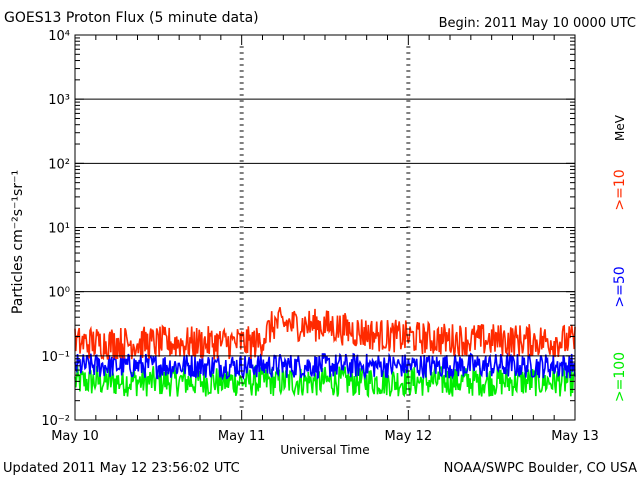 The width and height of the screenshot is (640, 480). I want to click on y-tick-labels: 10⁻² 10⁻¹ 10⁰ 10¹ 10² 10³ 10⁴, so click(55, 229).